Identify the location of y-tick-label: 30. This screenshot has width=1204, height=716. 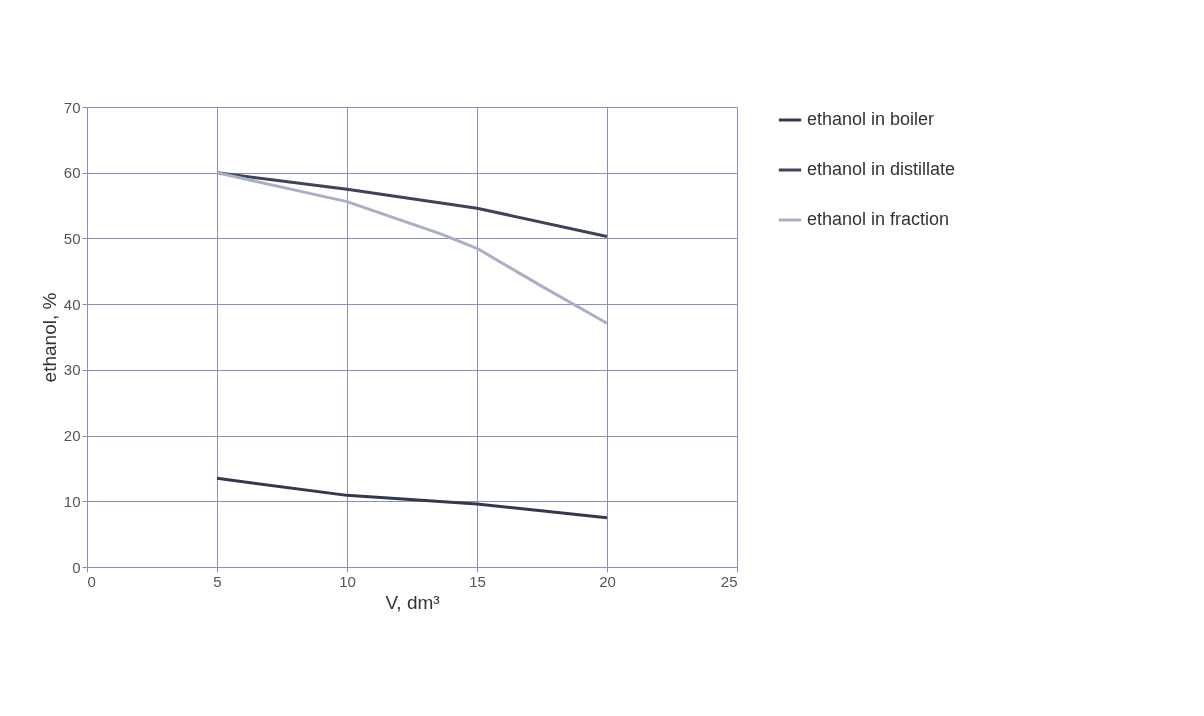
(72, 370).